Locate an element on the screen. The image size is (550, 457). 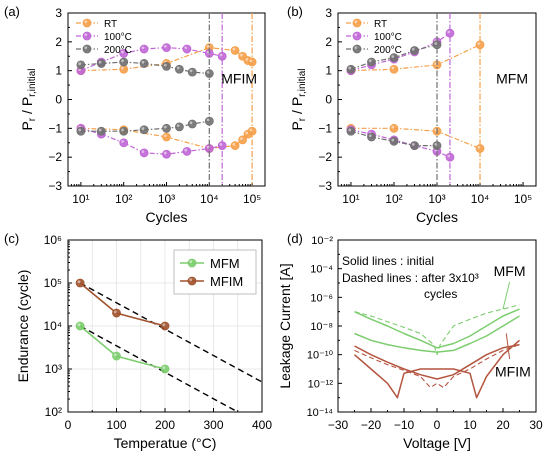
device-annotation: MFIM is located at coordinates (239, 79).